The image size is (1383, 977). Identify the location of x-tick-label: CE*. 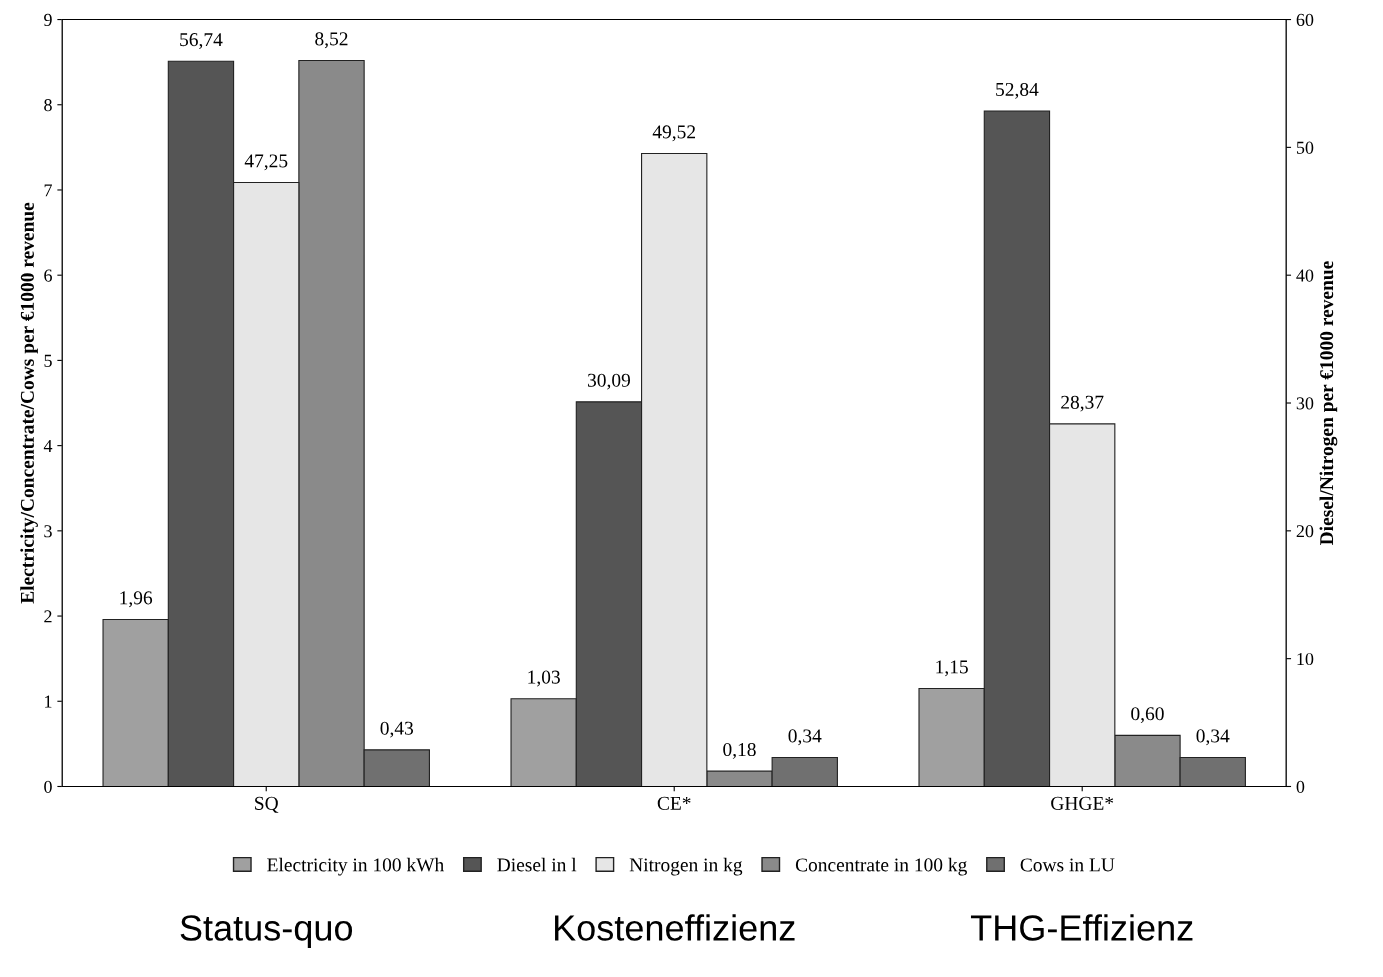
(674, 803).